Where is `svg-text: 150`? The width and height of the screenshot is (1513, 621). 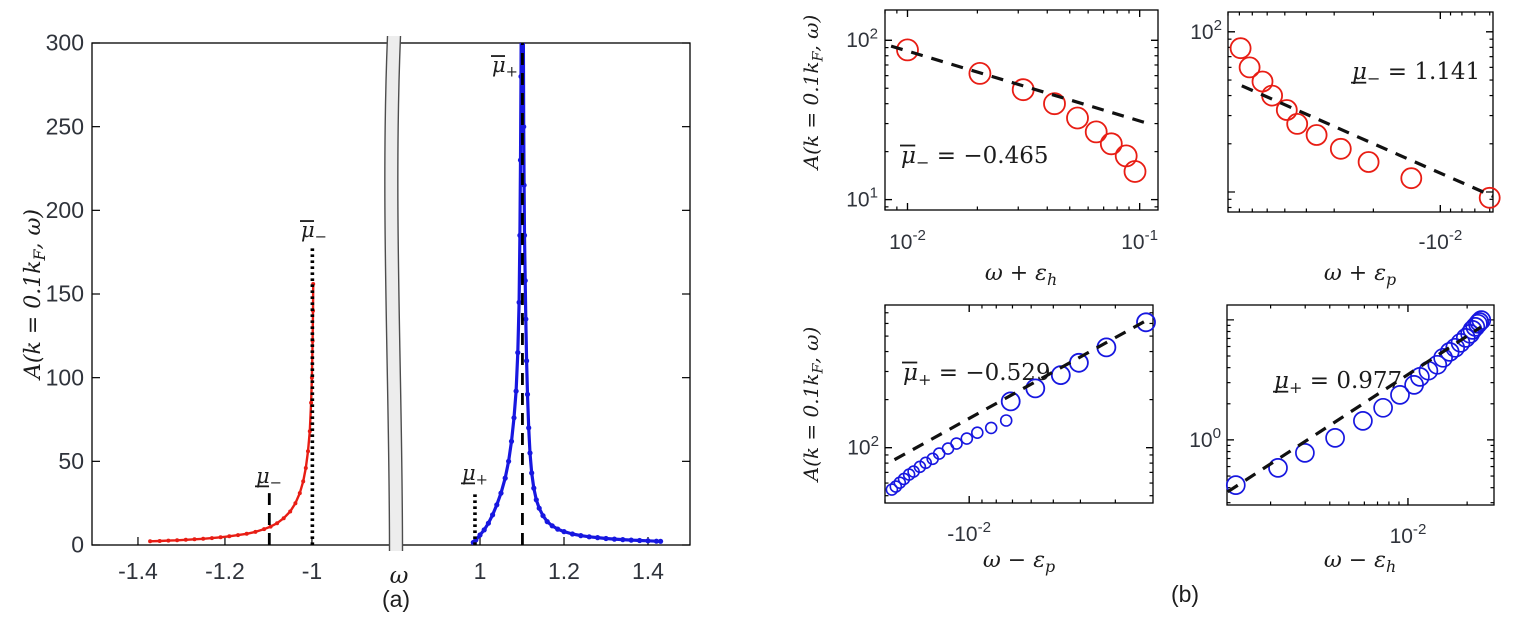 svg-text: 150 is located at coordinates (65, 294).